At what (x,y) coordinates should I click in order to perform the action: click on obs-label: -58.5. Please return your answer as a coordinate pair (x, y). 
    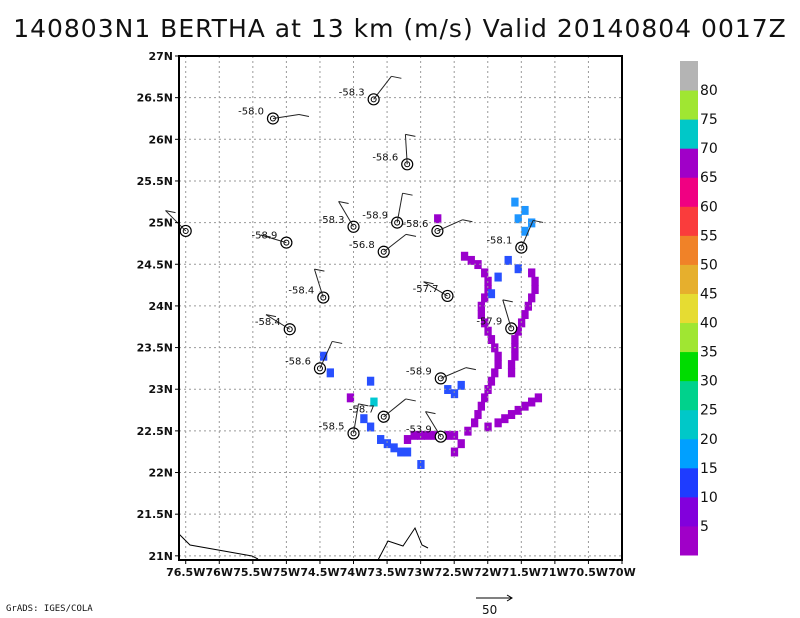
    Looking at the image, I should click on (332, 426).